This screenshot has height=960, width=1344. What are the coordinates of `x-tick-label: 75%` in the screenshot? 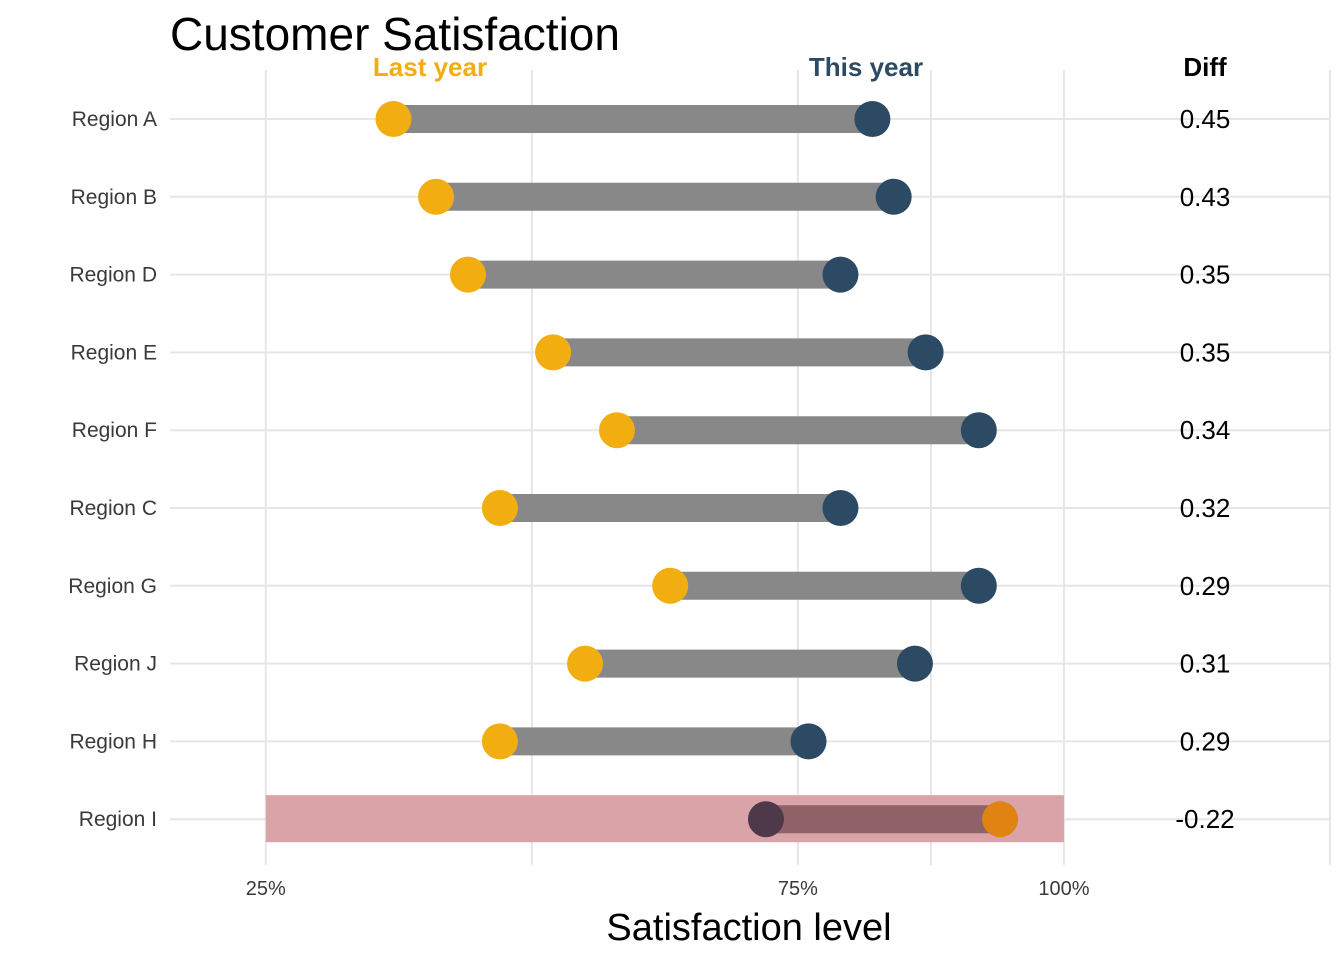 It's located at (798, 889).